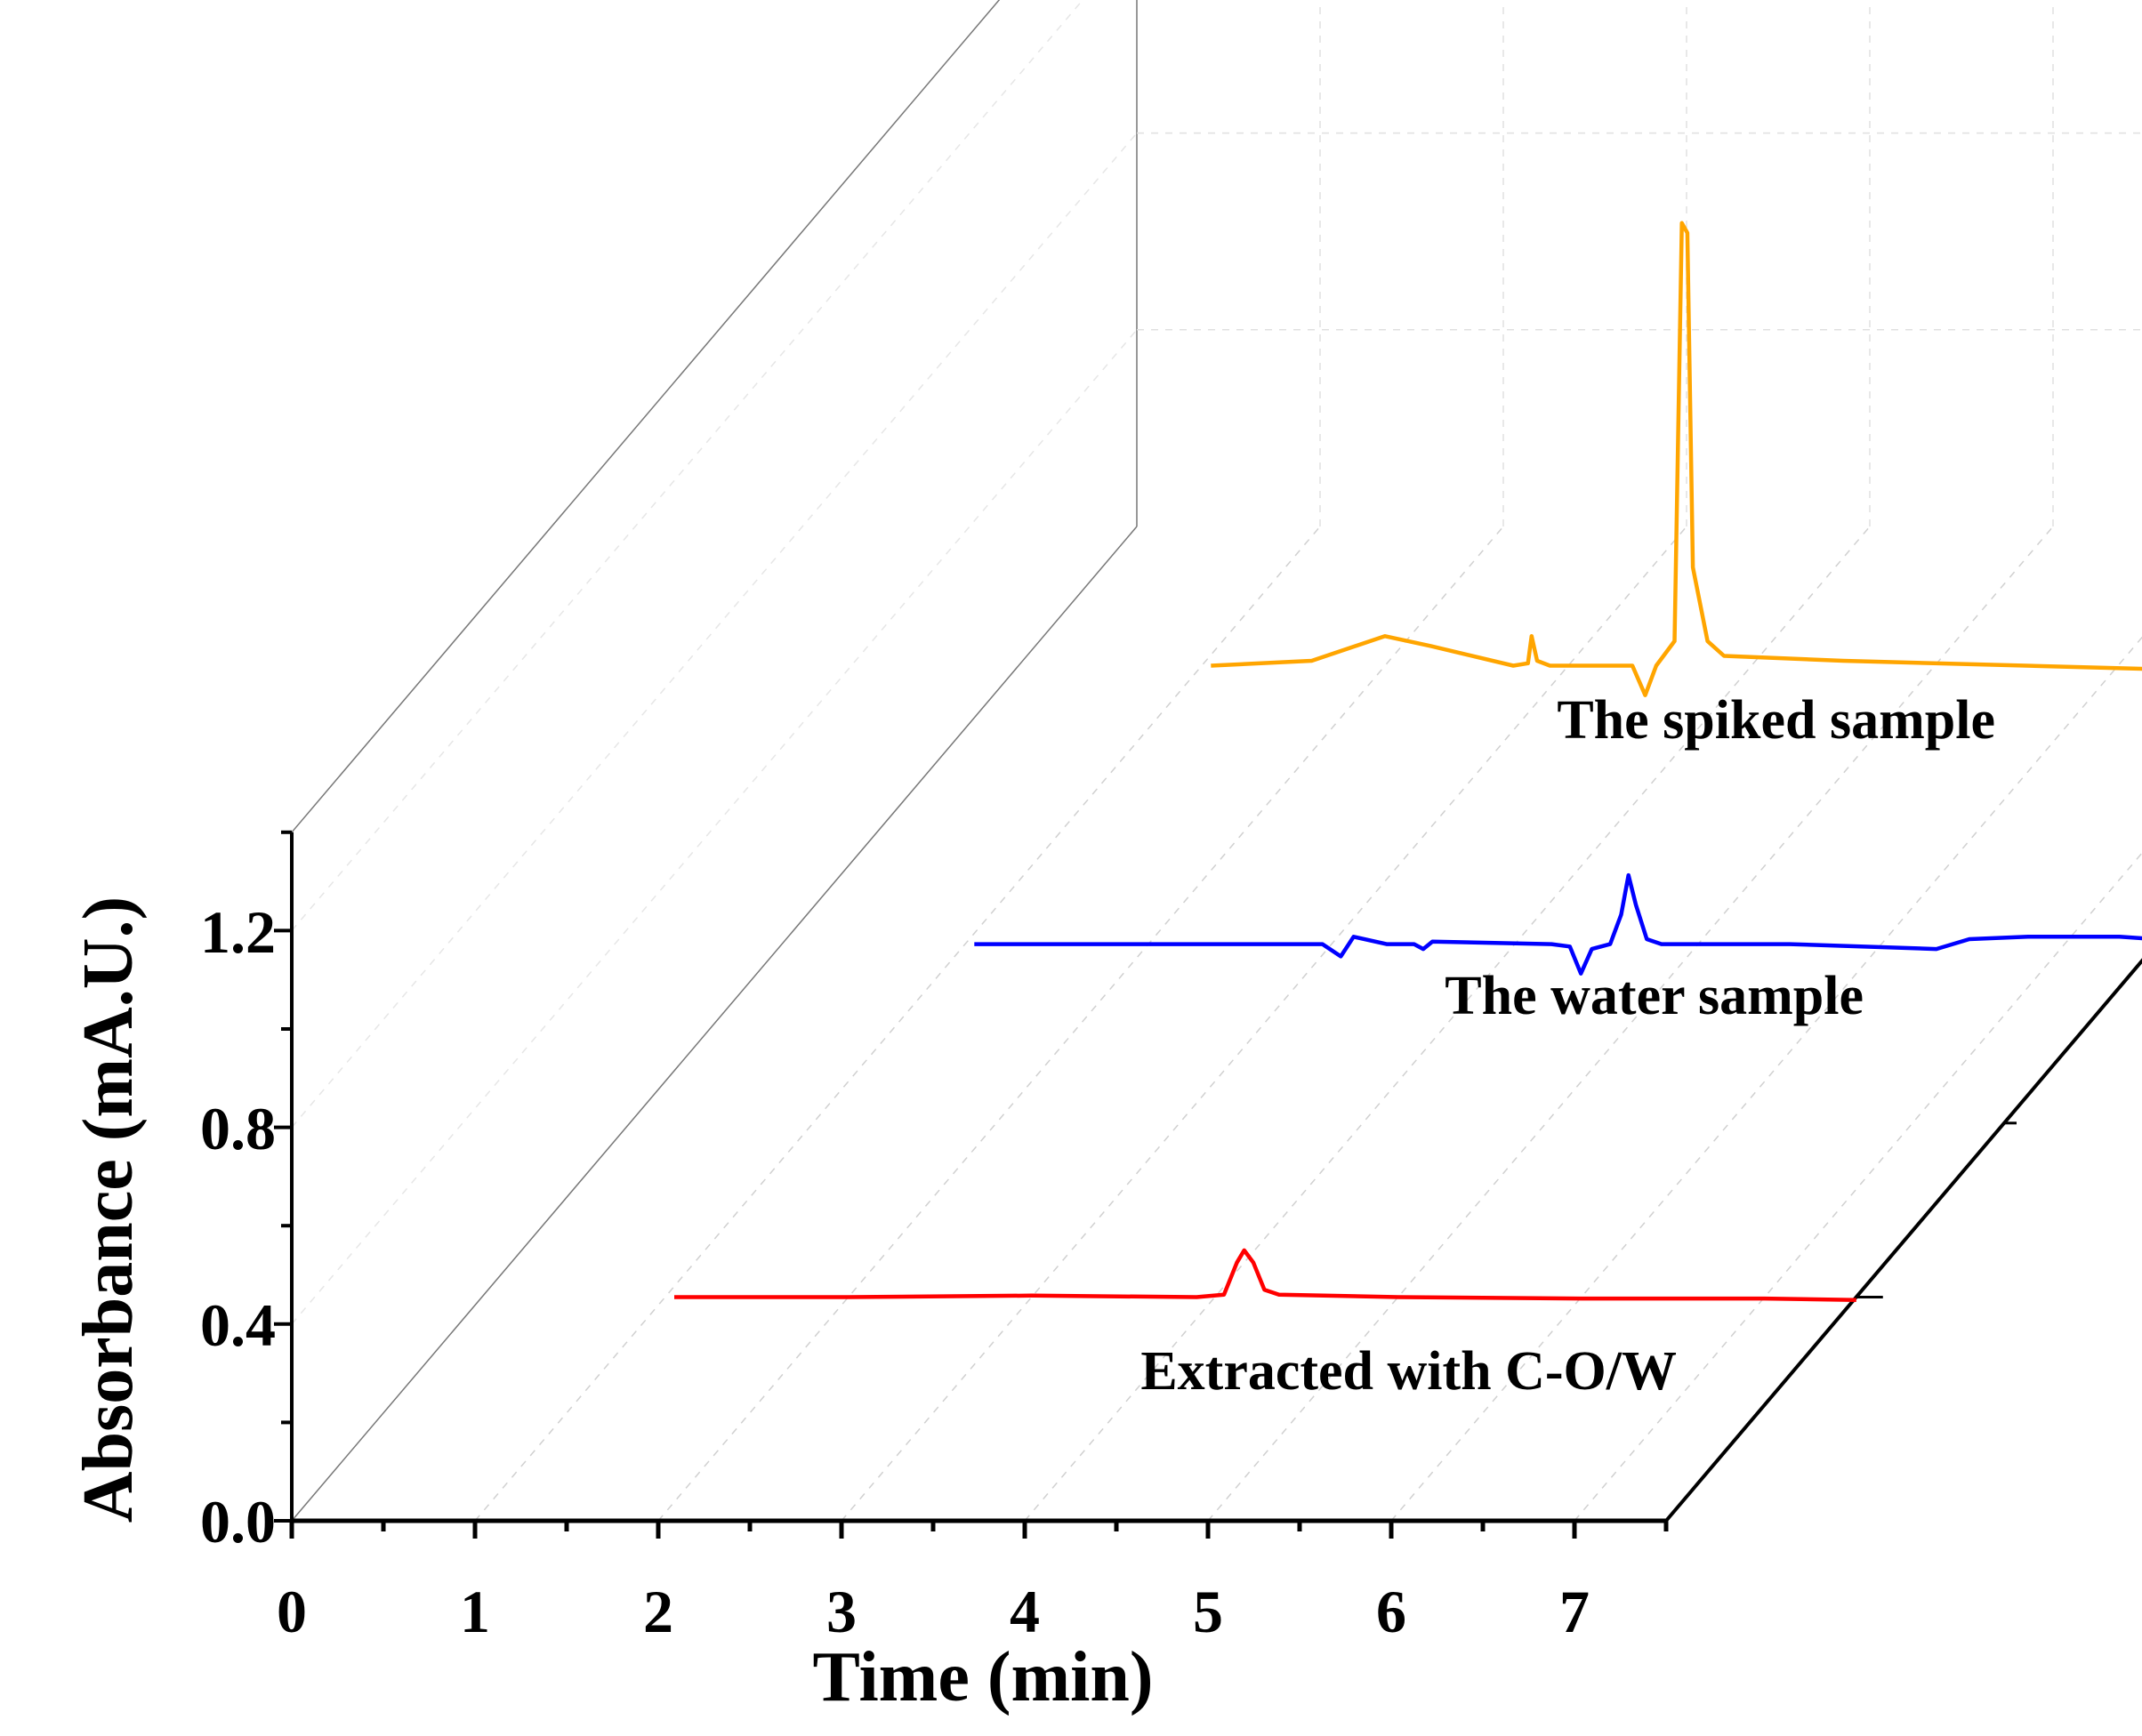 The width and height of the screenshot is (2142, 1736). What do you see at coordinates (238, 1128) in the screenshot?
I see `y-tick-label: 0.8` at bounding box center [238, 1128].